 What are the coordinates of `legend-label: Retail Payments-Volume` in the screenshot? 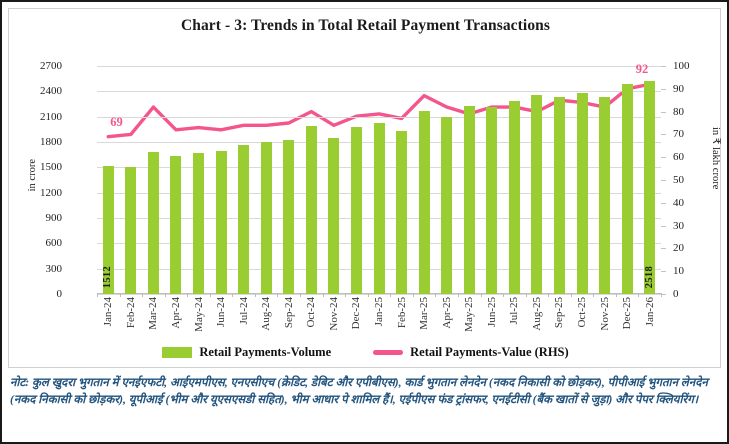 It's located at (265, 352).